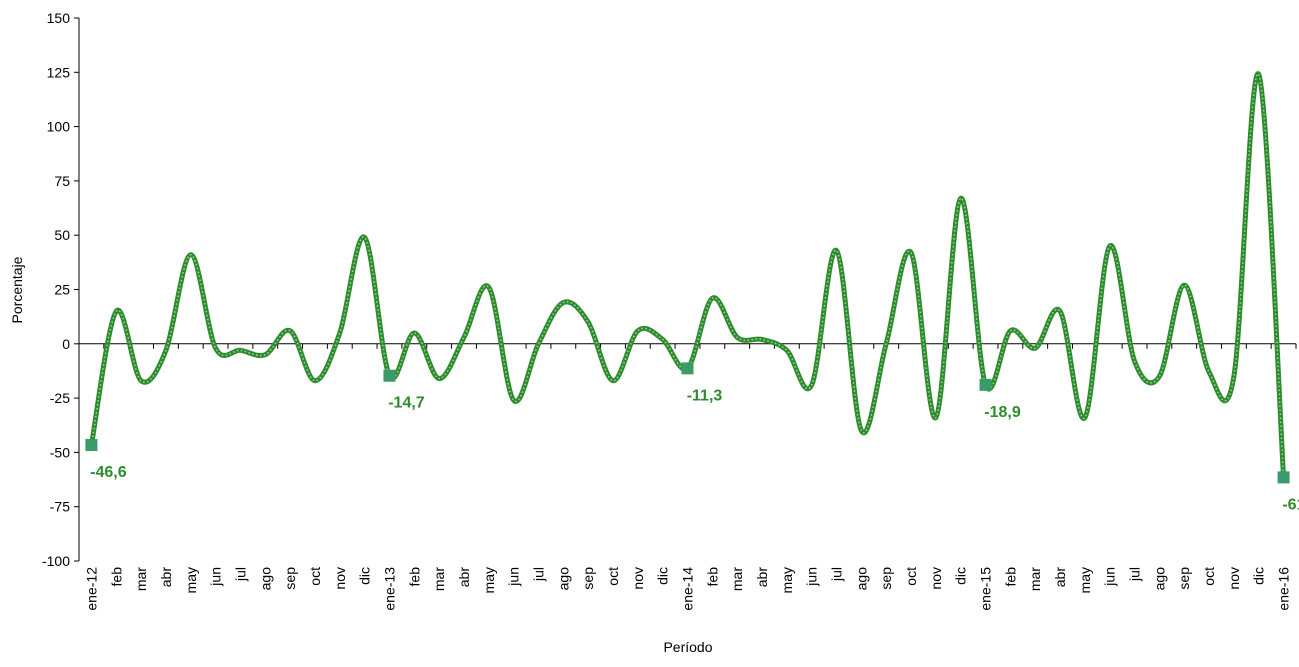  Describe the element at coordinates (406, 403) in the screenshot. I see `data-label: -14,7` at that location.